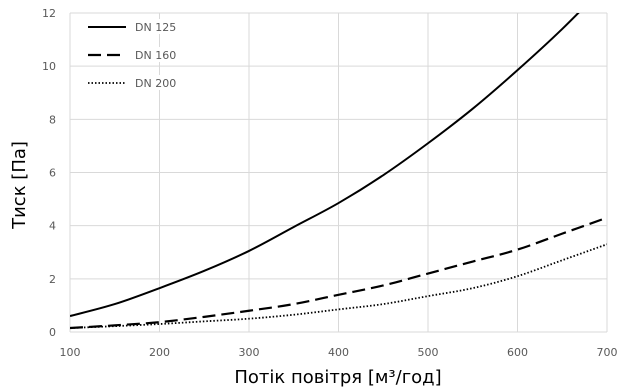 This screenshot has height=389, width=621. I want to click on y-tick-labels: 0 2 4 6 8 10 12, so click(49, 173).